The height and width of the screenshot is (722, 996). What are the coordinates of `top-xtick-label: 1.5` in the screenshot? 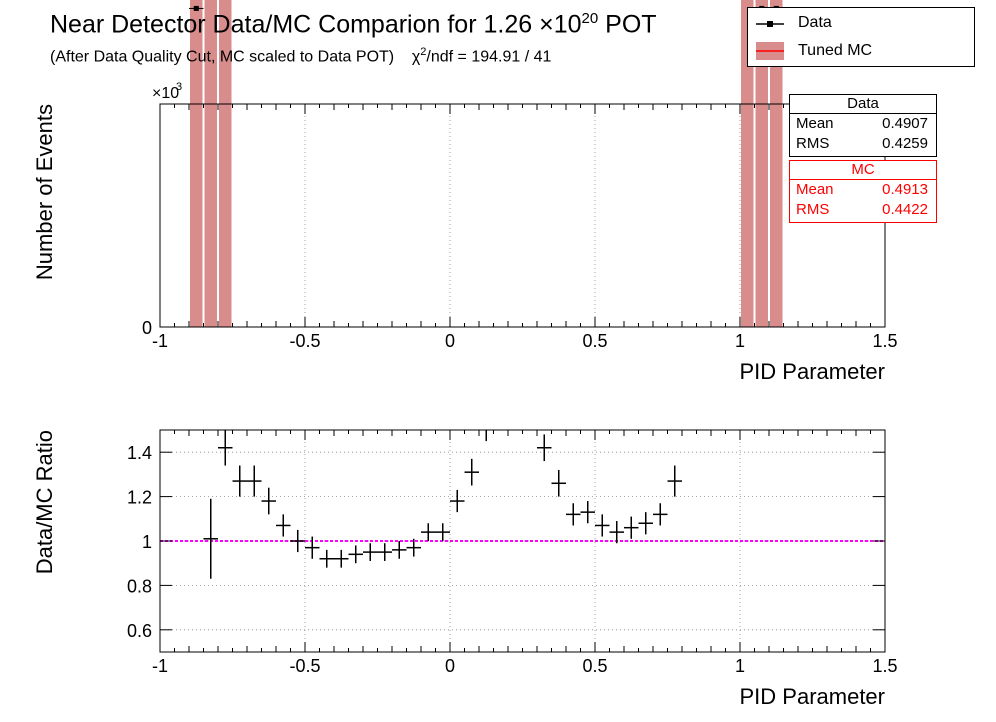 It's located at (884, 341).